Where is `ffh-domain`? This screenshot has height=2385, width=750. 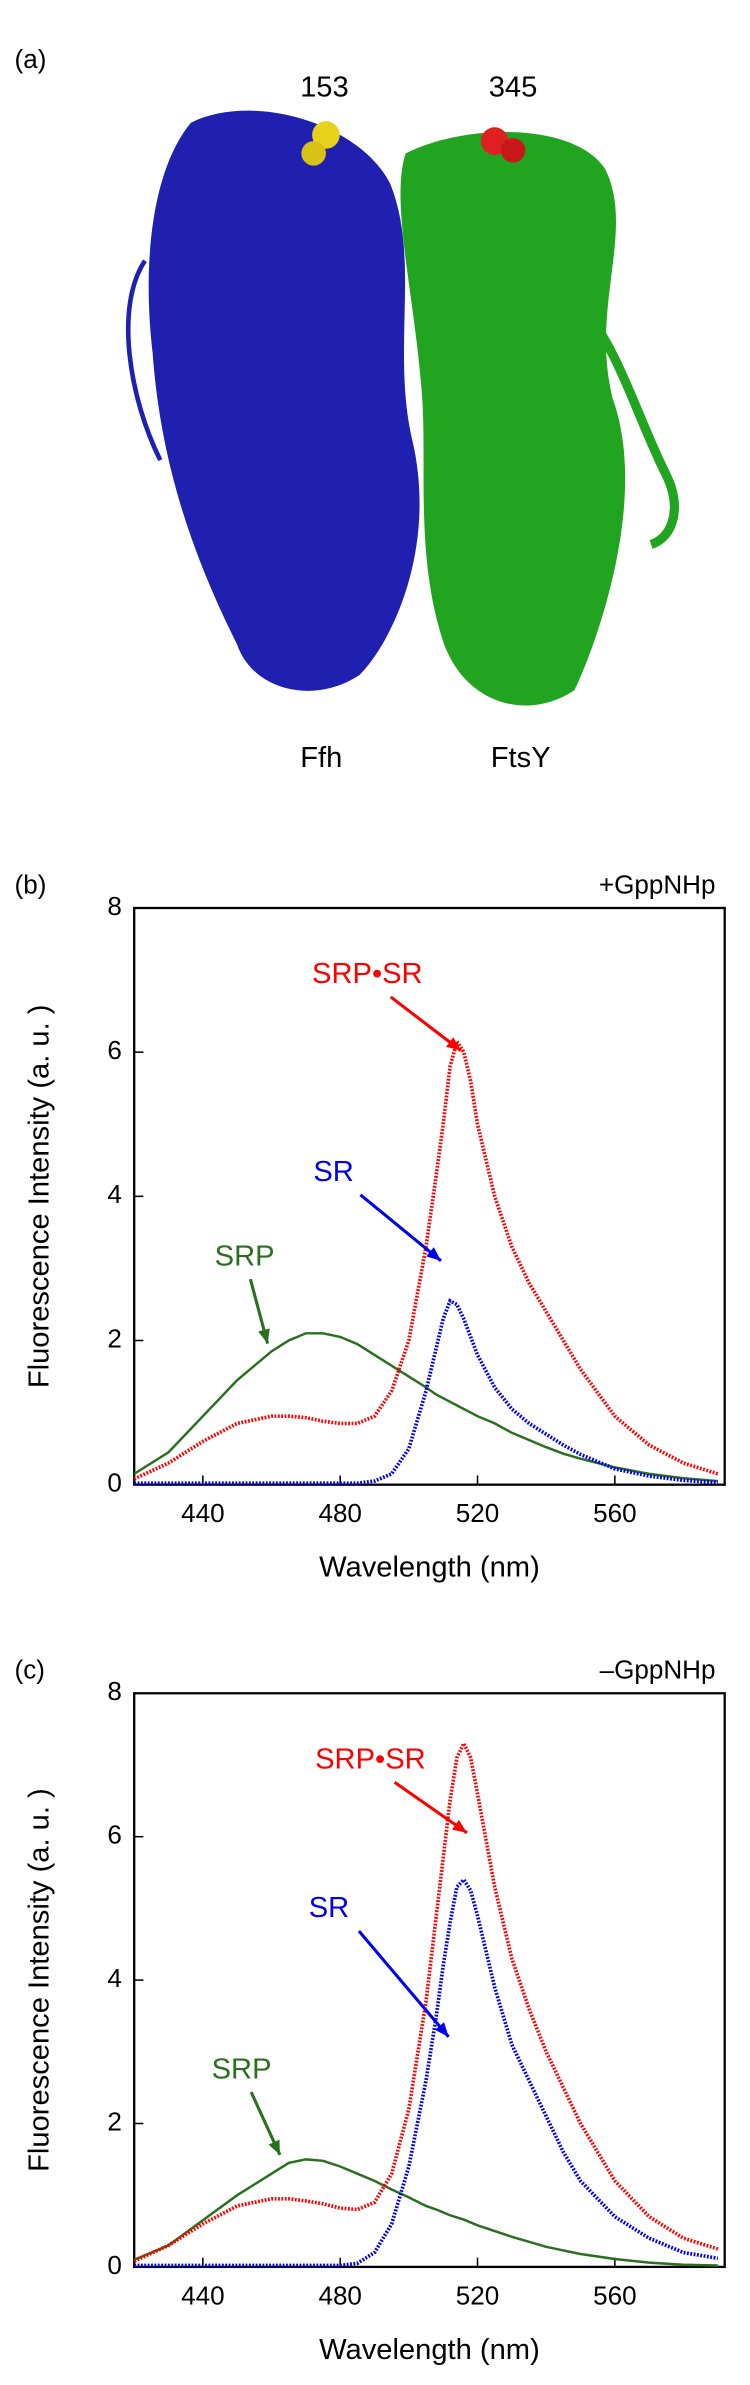 ffh-domain is located at coordinates (284, 400).